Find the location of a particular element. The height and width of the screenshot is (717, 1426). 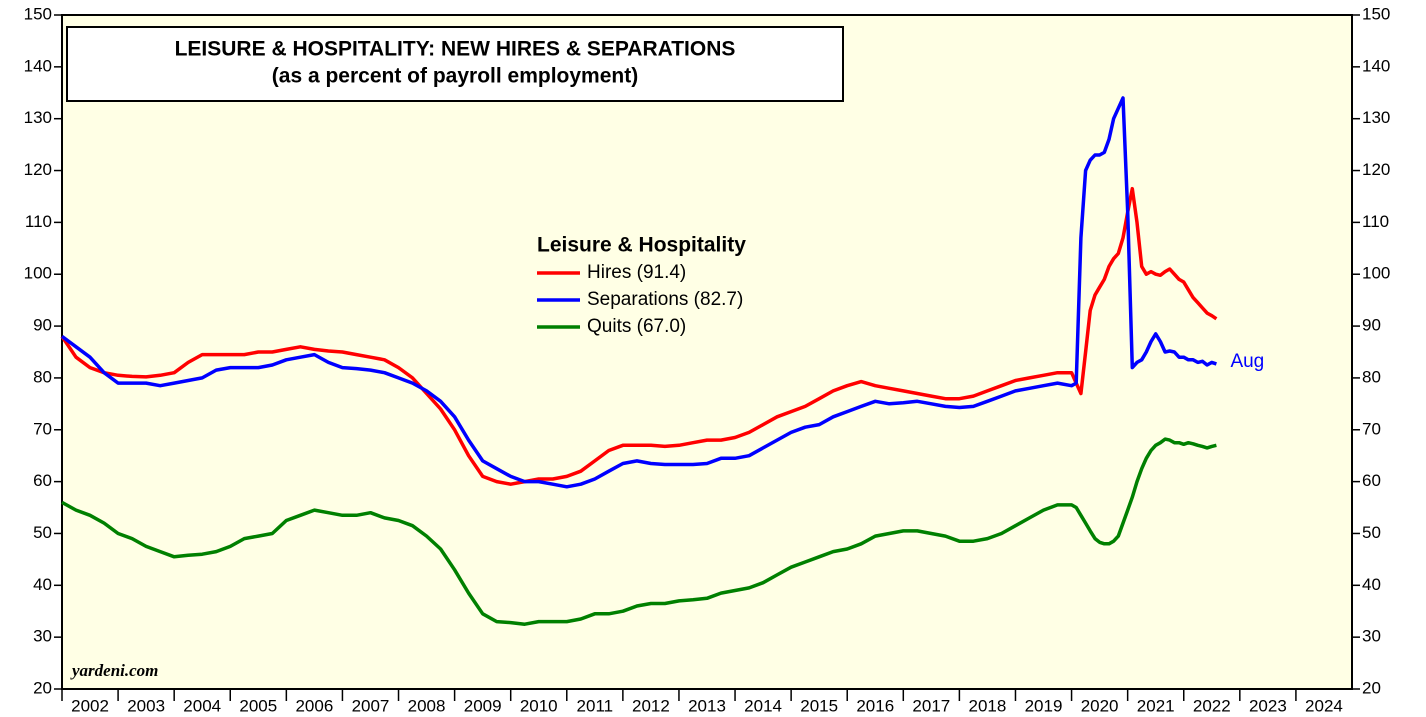

y-tick-label: 30 is located at coordinates (42, 636).